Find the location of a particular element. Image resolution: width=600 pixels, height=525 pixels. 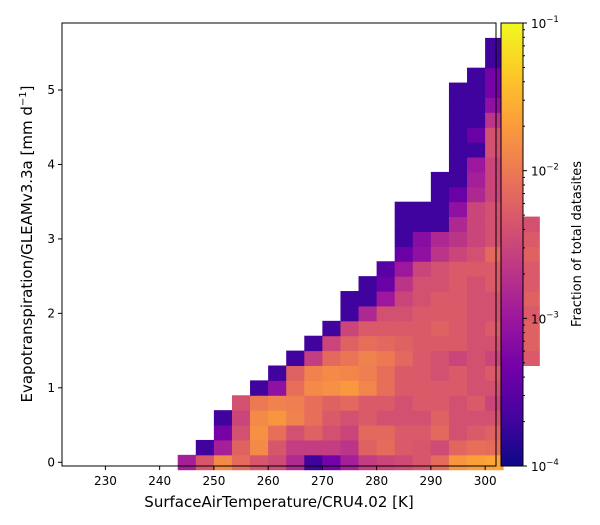

heatmap-cell-r6-c11 is located at coordinates (386, 373).